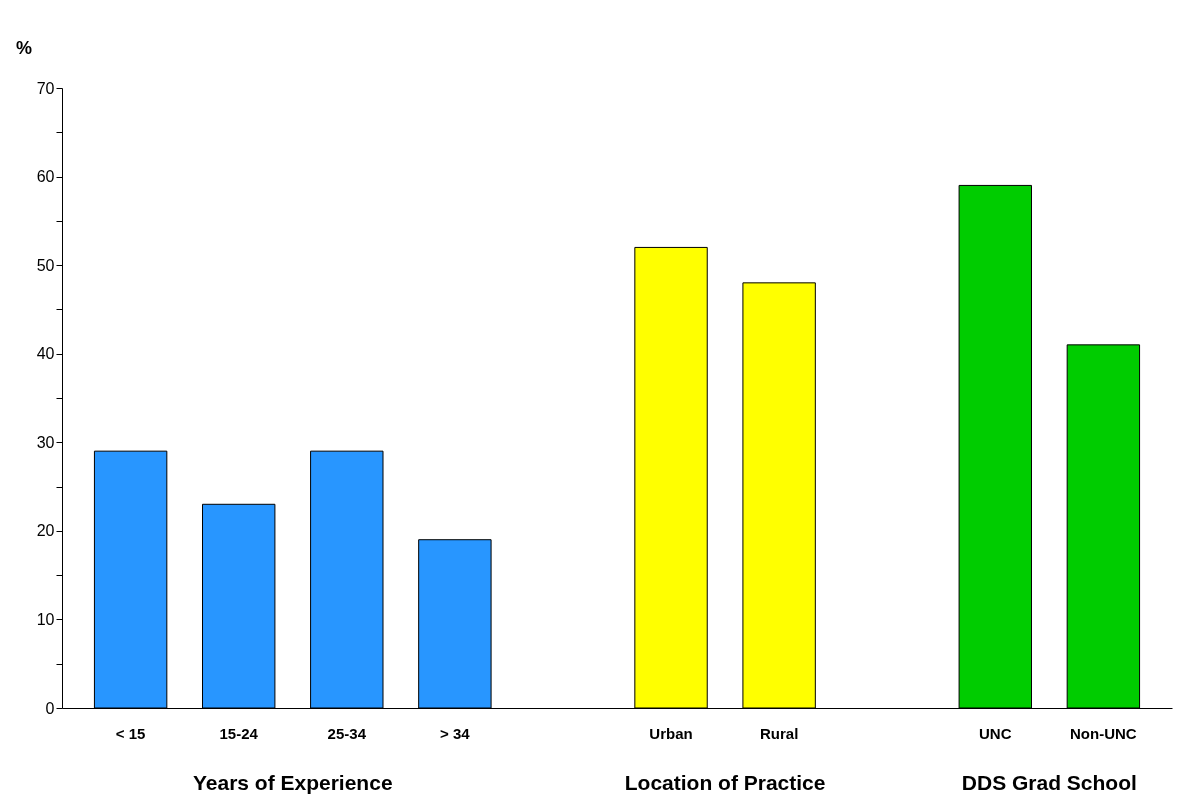 The width and height of the screenshot is (1204, 807). What do you see at coordinates (45, 354) in the screenshot?
I see `y-tick-label: 40` at bounding box center [45, 354].